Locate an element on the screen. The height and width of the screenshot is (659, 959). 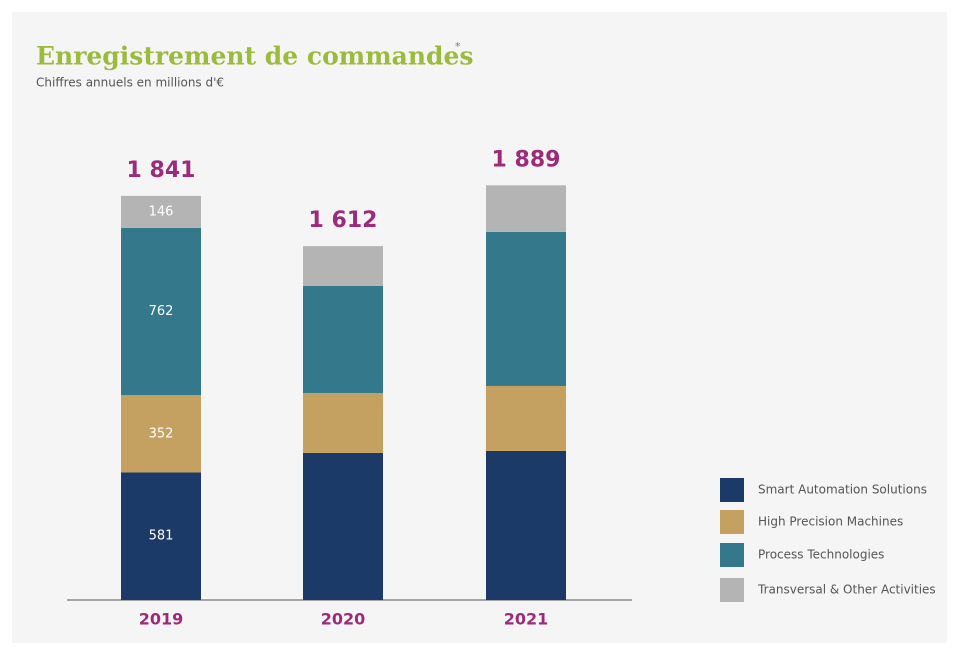
total-label: 1 612 is located at coordinates (343, 220).